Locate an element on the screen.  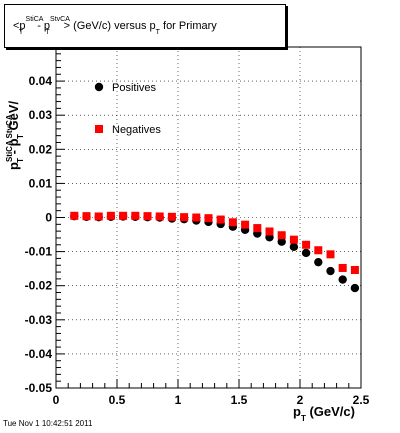
y-tick-label: -0.05 is located at coordinates (39, 388).